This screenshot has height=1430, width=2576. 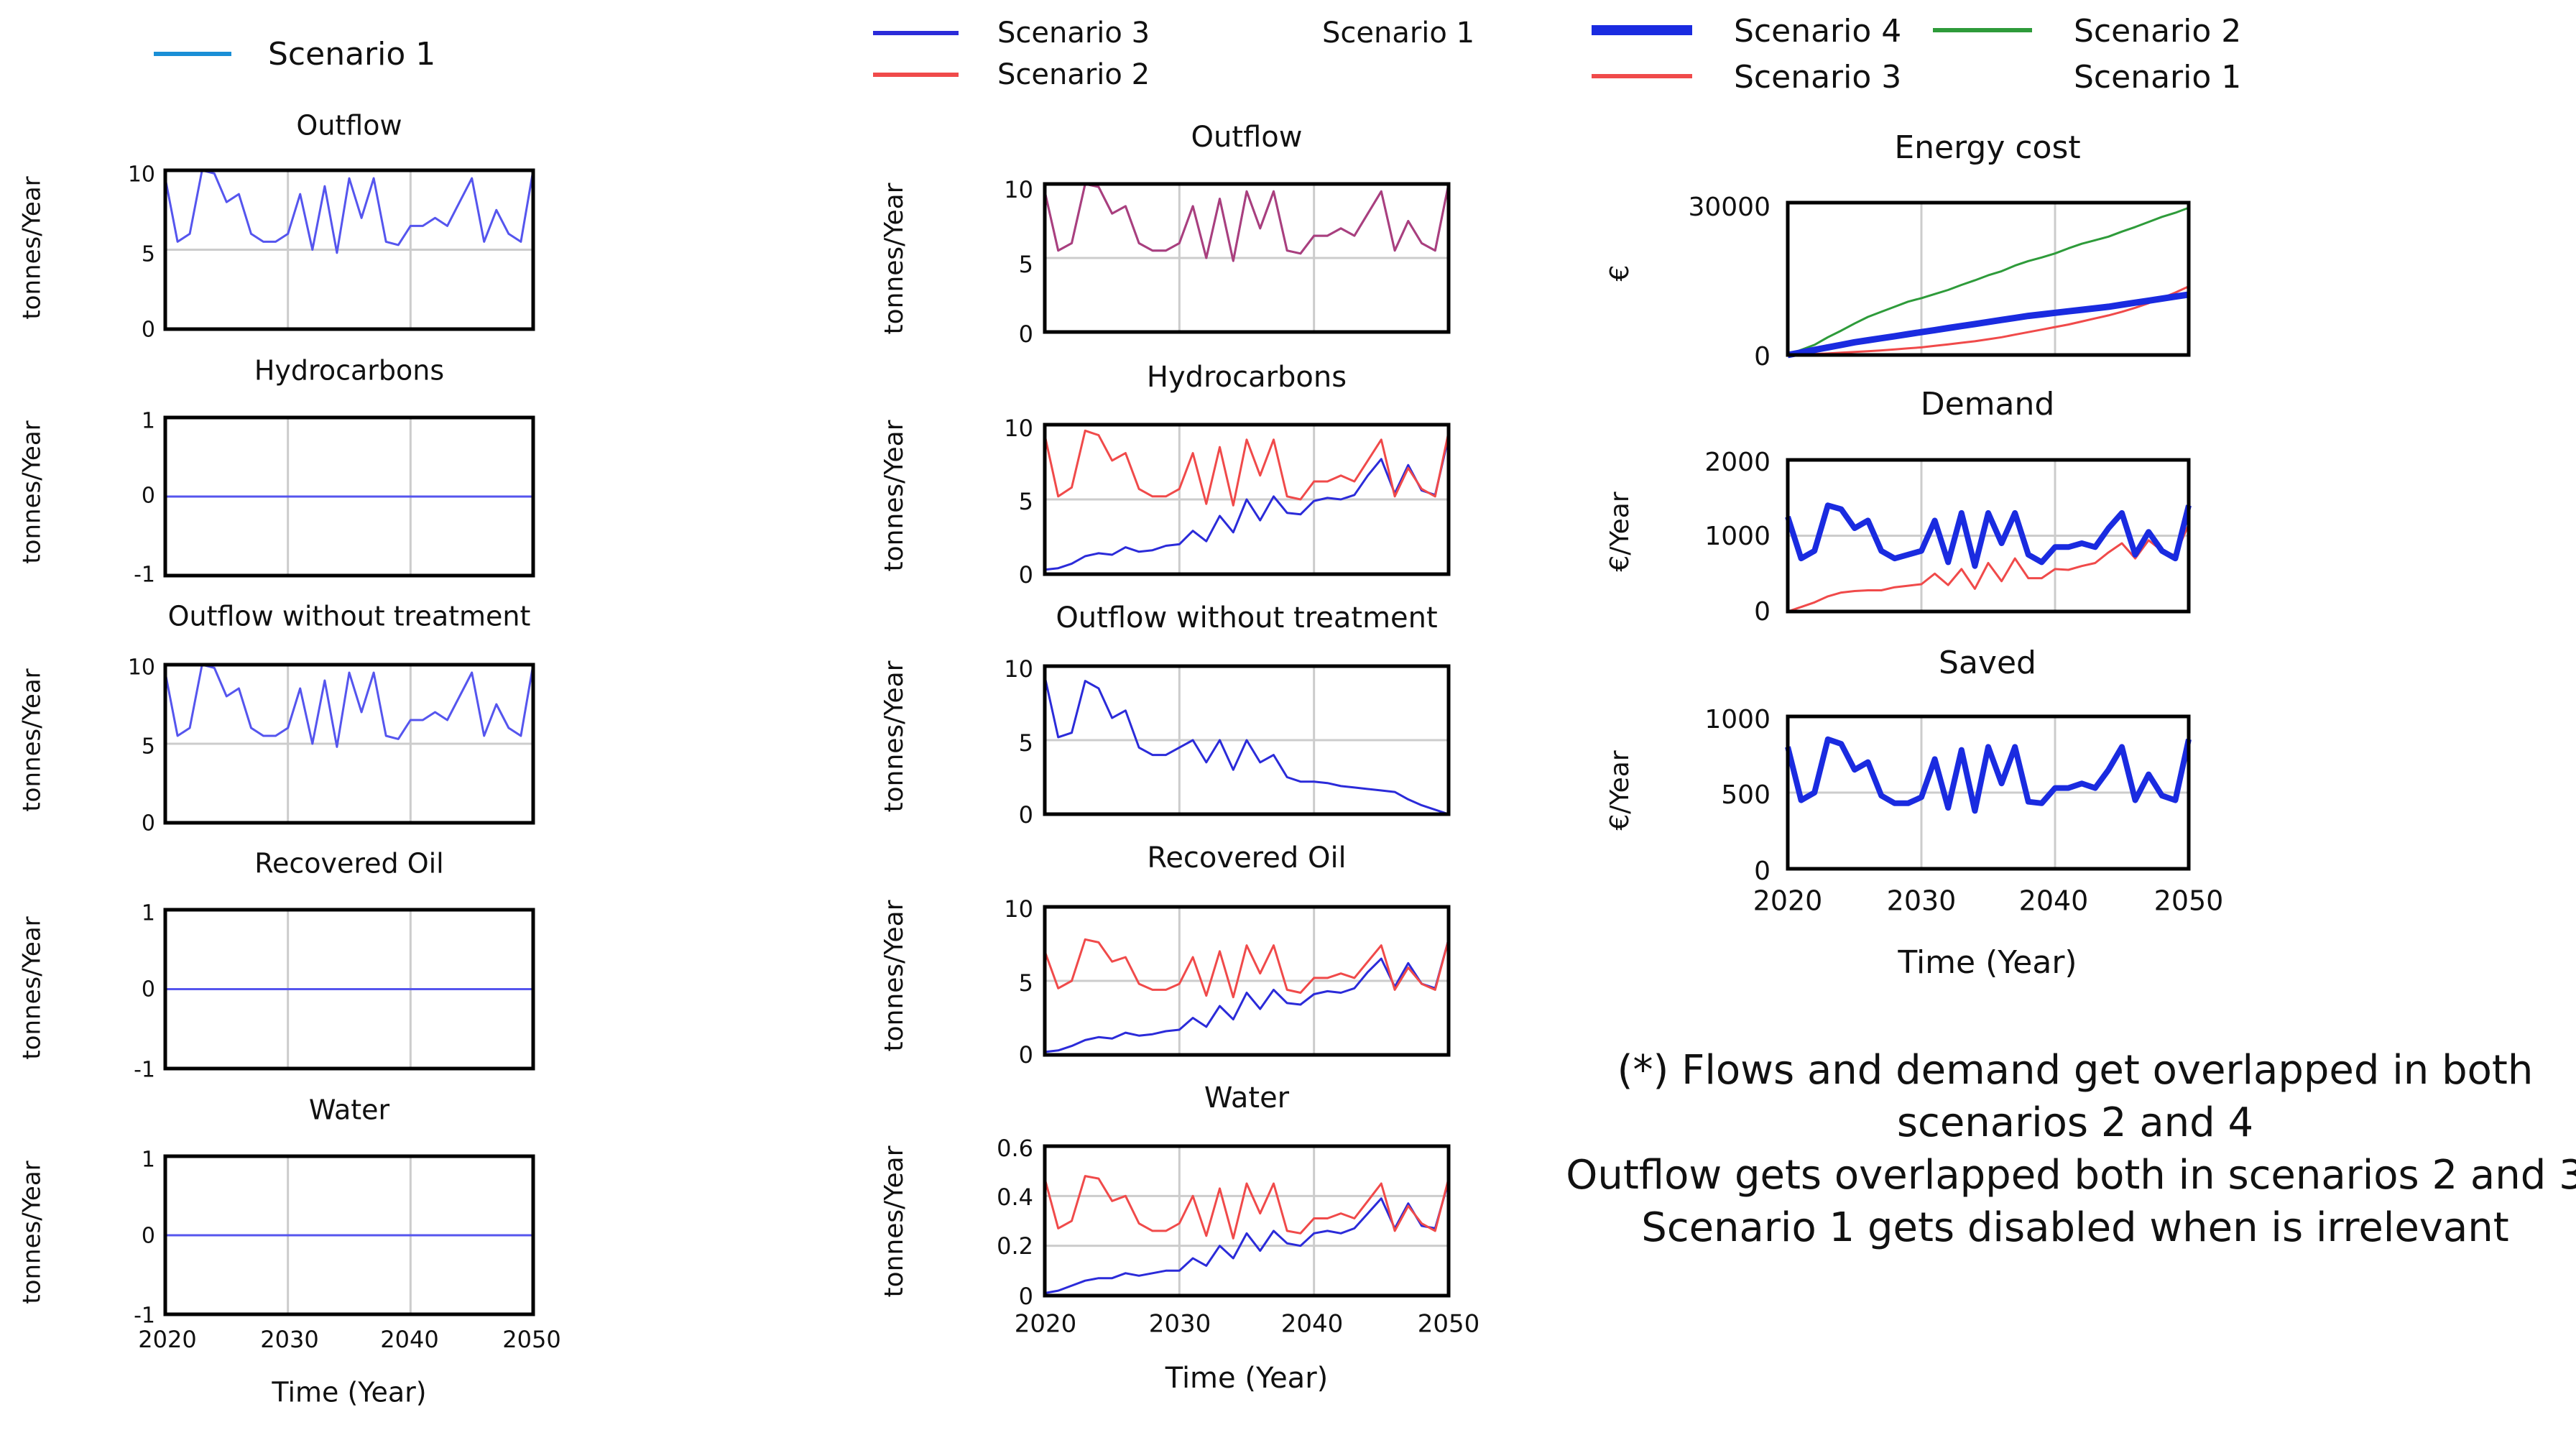 What do you see at coordinates (276, 472) in the screenshot?
I see `chart-p1-hydrocarbons: Hydrocarbons tonnes/Year 1 0 -1` at bounding box center [276, 472].